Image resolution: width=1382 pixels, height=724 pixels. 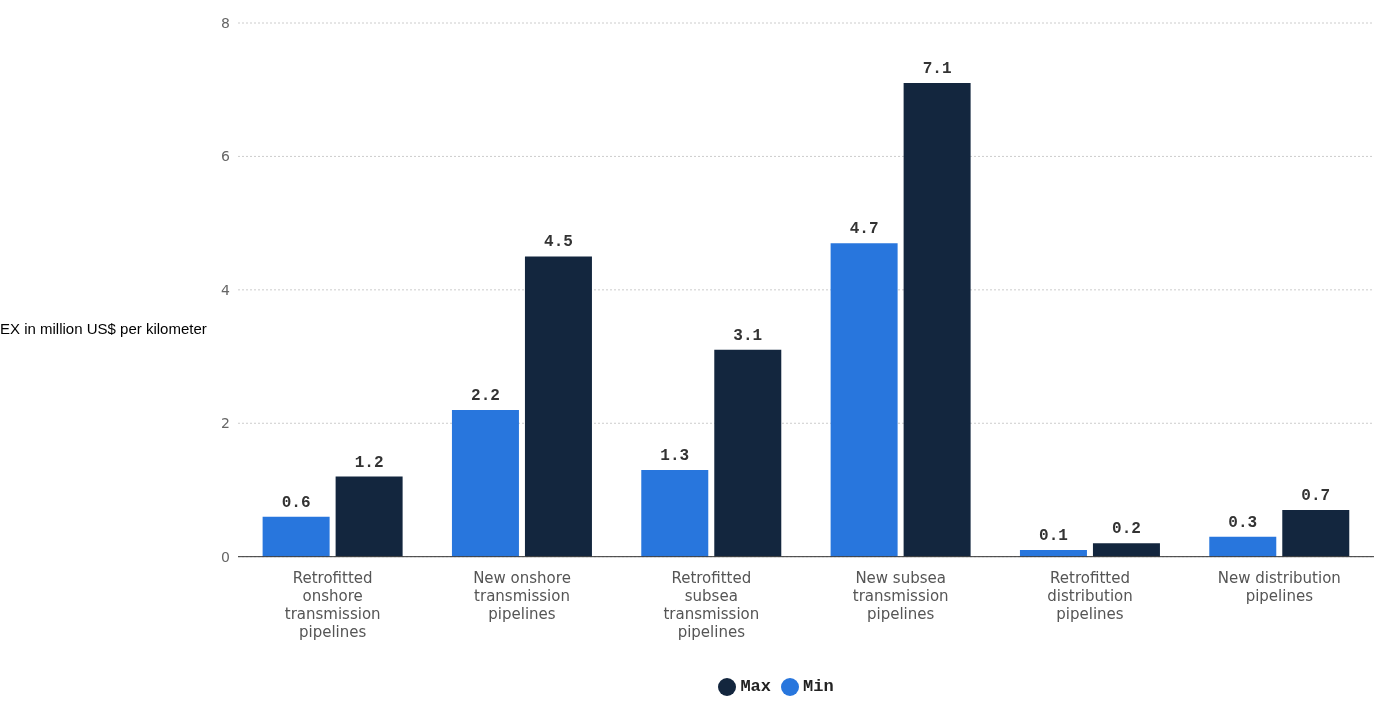 What do you see at coordinates (225, 423) in the screenshot?
I see `y-tick-label: 2` at bounding box center [225, 423].